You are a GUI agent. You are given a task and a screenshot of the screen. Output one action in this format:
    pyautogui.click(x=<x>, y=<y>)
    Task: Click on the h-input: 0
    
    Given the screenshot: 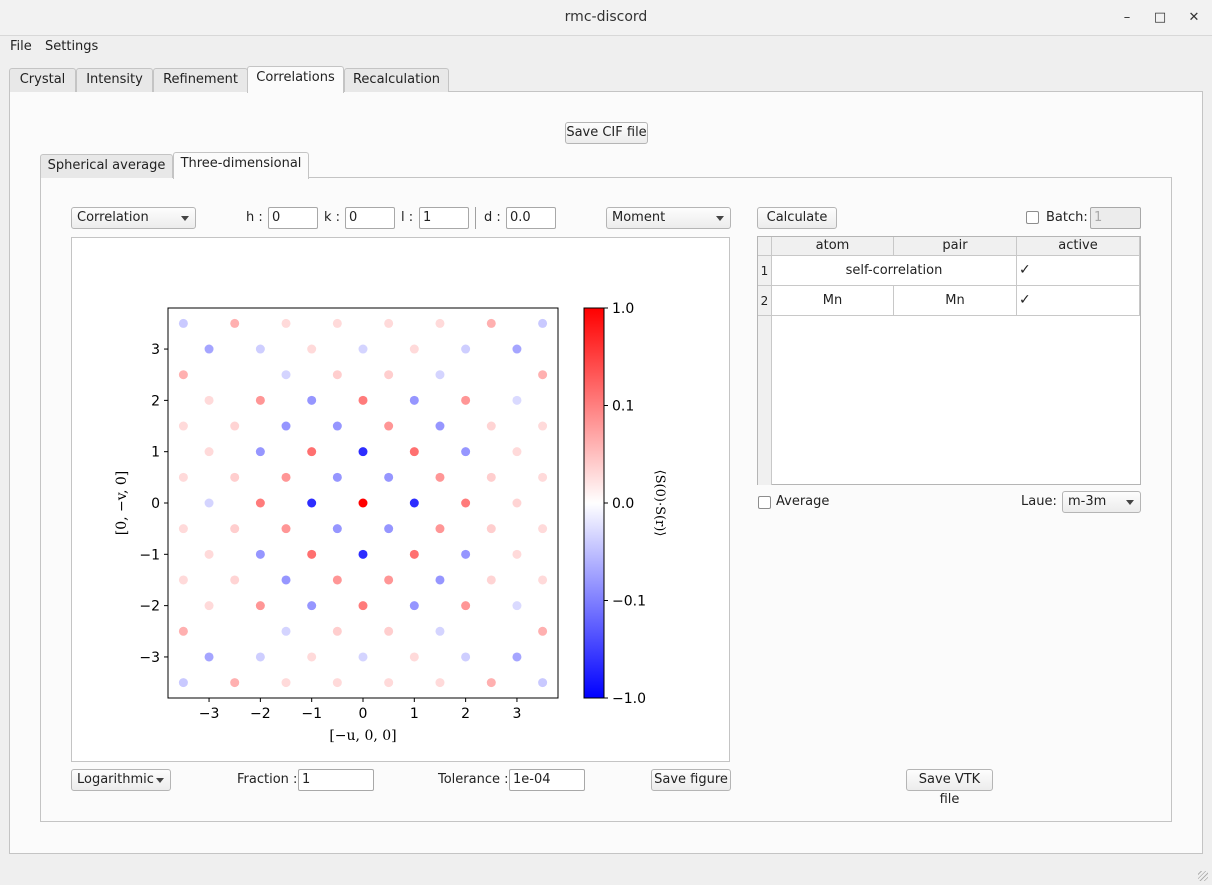 What is the action you would take?
    pyautogui.click(x=293, y=218)
    